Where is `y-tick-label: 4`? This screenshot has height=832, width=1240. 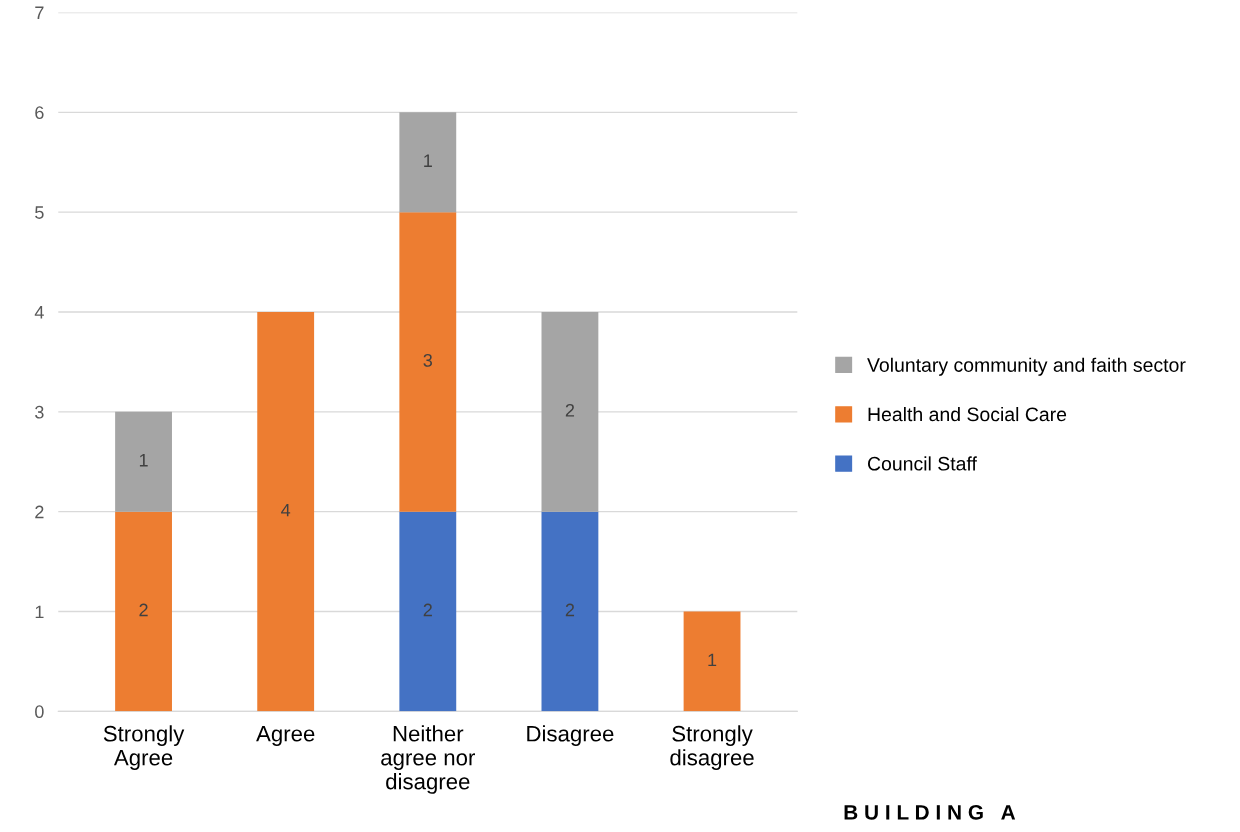 y-tick-label: 4 is located at coordinates (39, 312).